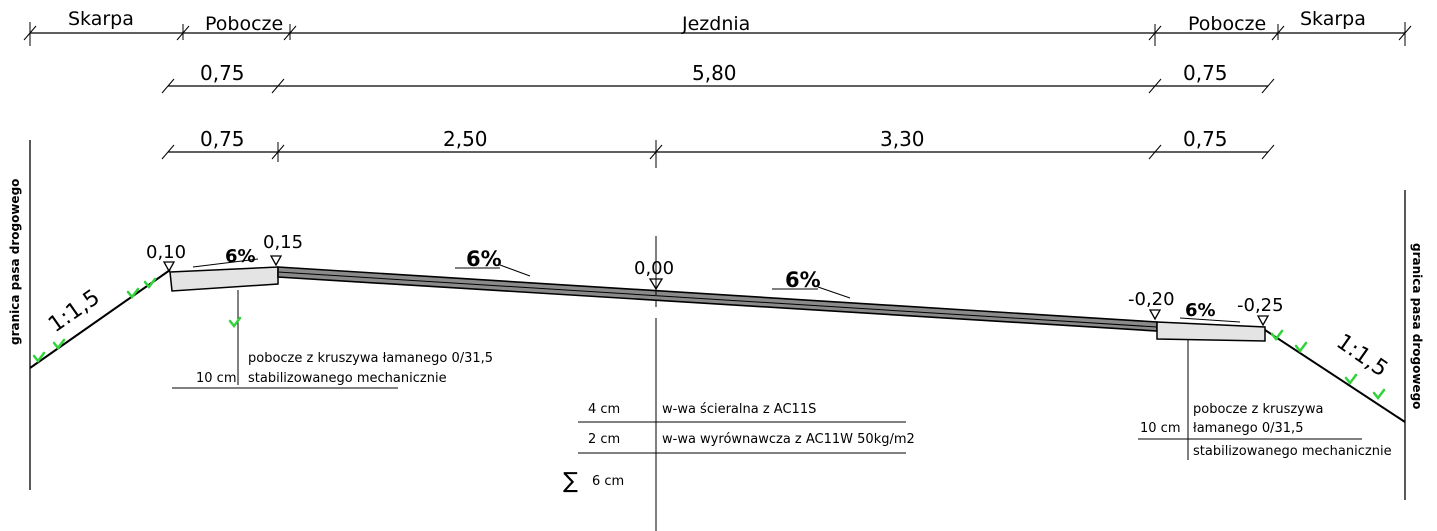 The width and height of the screenshot is (1437, 531). I want to click on label-pobocze-left: Pobocze, so click(244, 24).